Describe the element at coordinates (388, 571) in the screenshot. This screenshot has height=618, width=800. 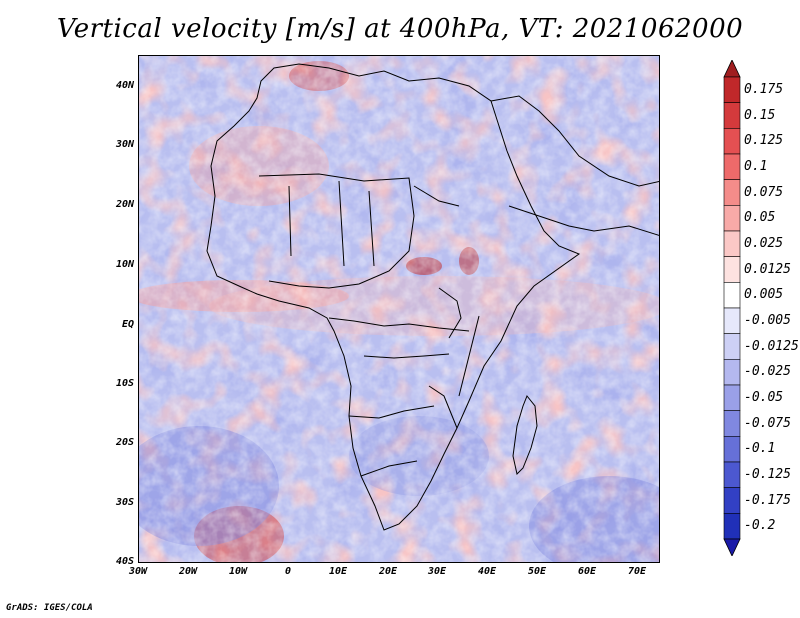
I see `lon-label-20e: 20E` at that location.